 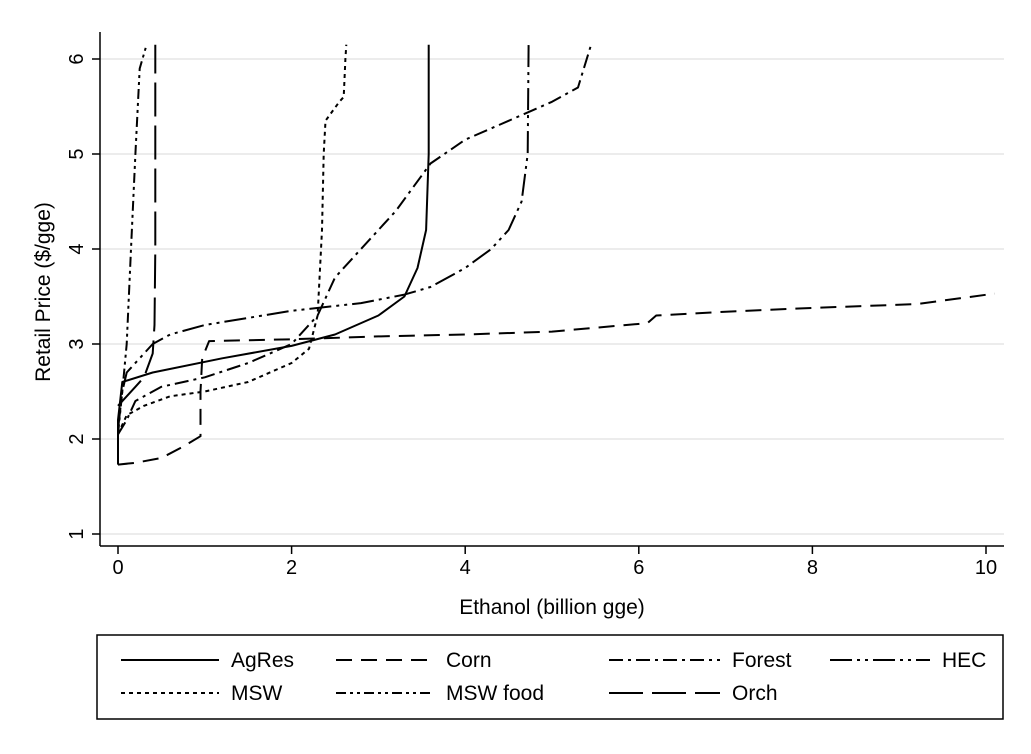 What do you see at coordinates (986, 568) in the screenshot?
I see `x-tick-label: 10` at bounding box center [986, 568].